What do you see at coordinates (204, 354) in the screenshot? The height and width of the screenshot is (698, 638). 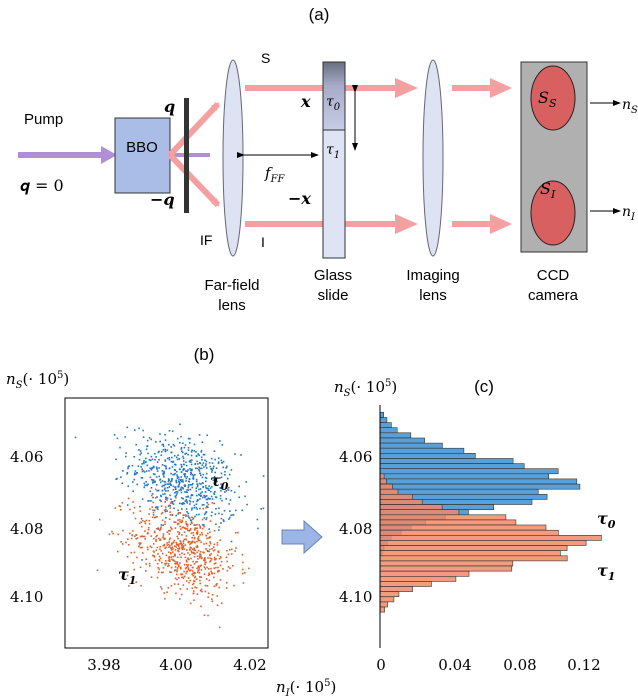 I see `panel-b-label: (b)` at bounding box center [204, 354].